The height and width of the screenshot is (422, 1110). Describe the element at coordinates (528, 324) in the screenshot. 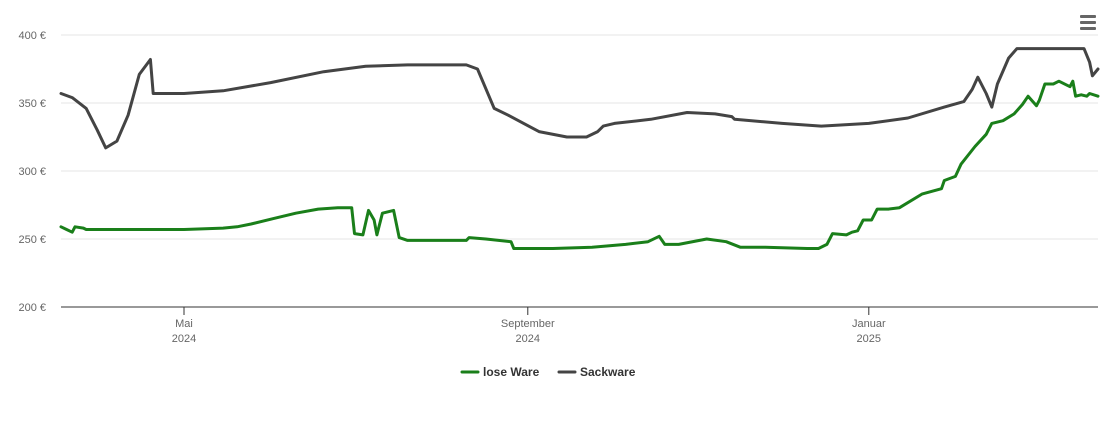

I see `x-tick-month: September` at that location.